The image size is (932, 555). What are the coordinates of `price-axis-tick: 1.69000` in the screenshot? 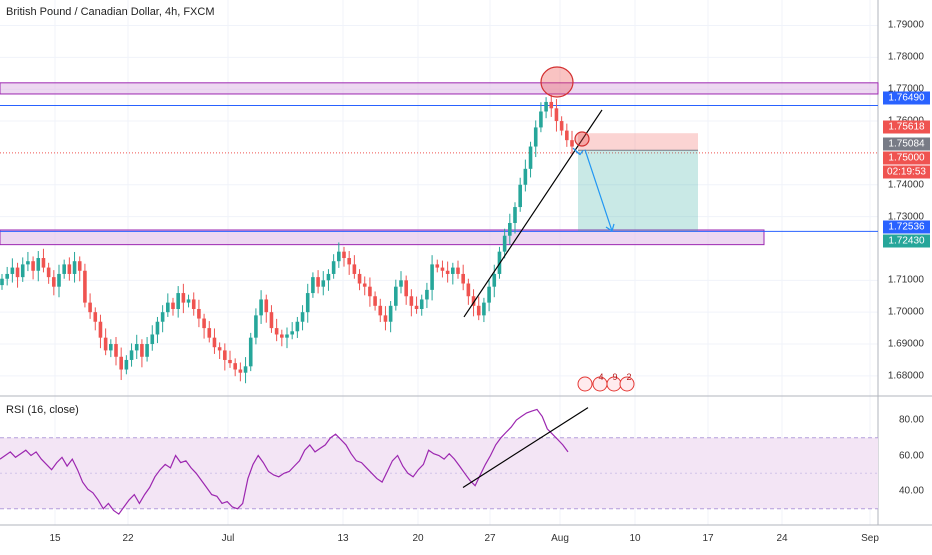 It's located at (905, 344).